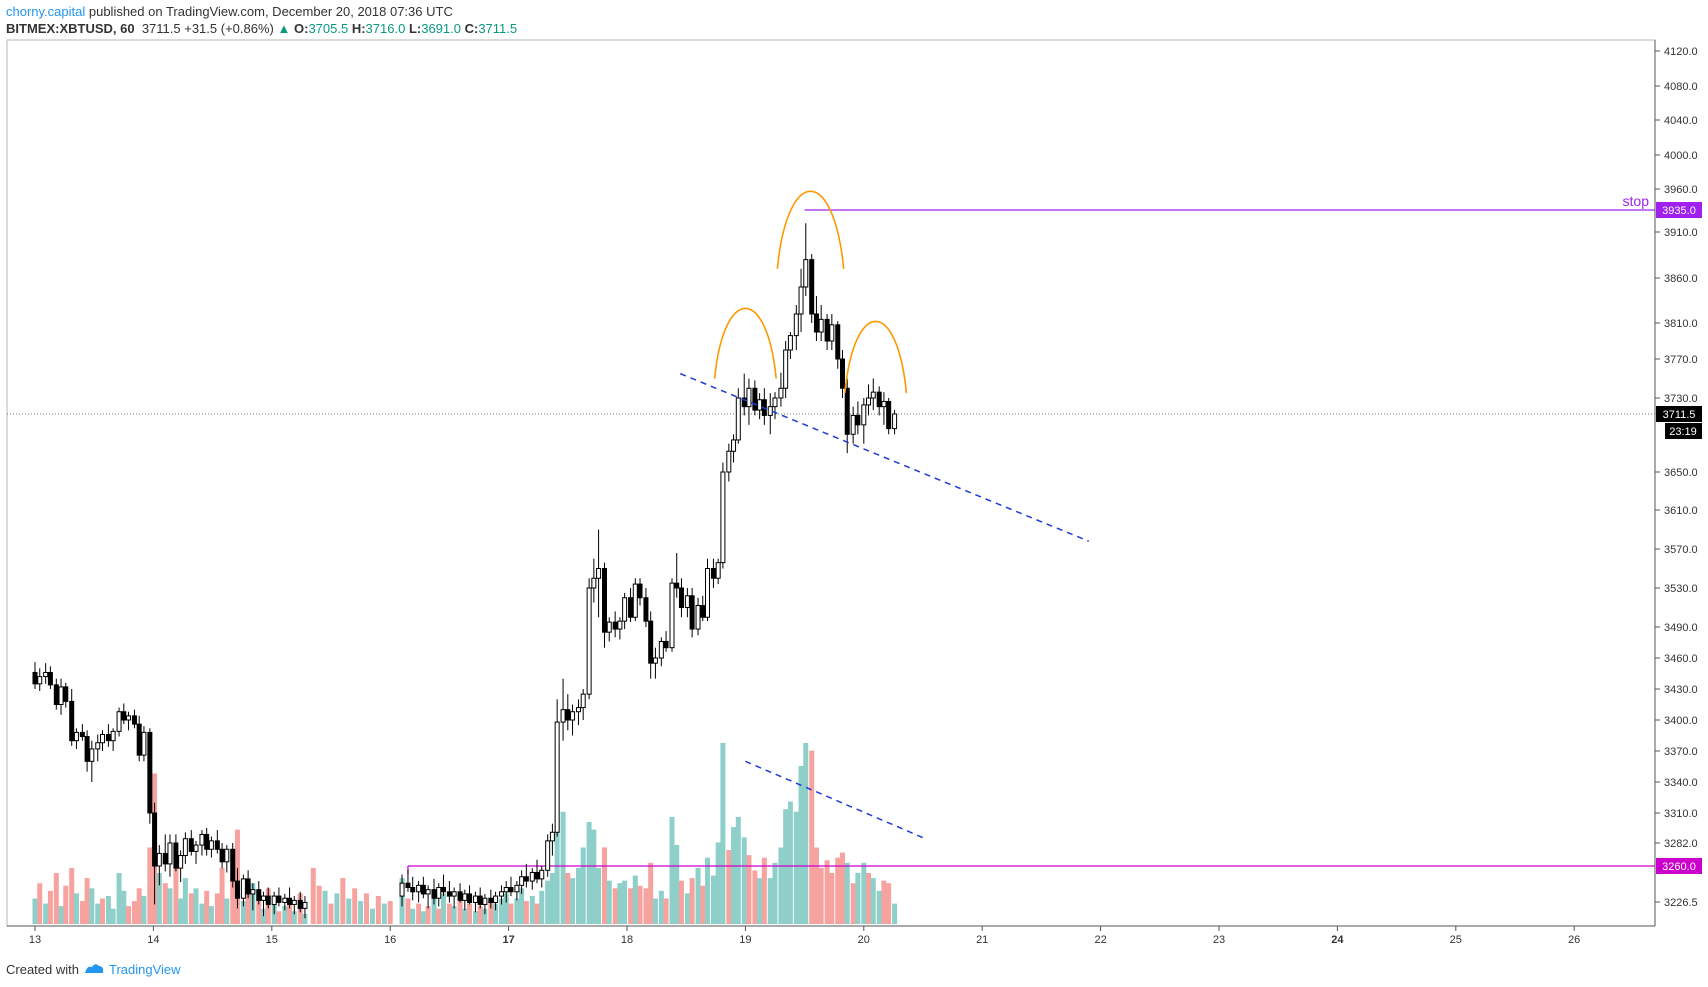 The height and width of the screenshot is (987, 1708). Describe the element at coordinates (1681, 233) in the screenshot. I see `y-tick-label: 3910.0` at that location.